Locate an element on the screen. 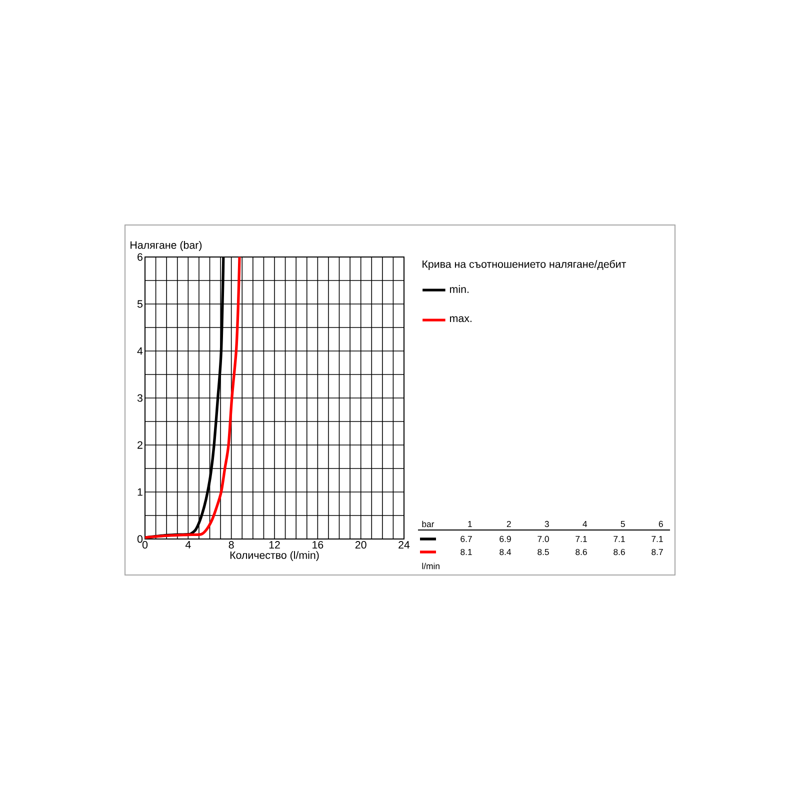  text: 8.4 is located at coordinates (506, 552).